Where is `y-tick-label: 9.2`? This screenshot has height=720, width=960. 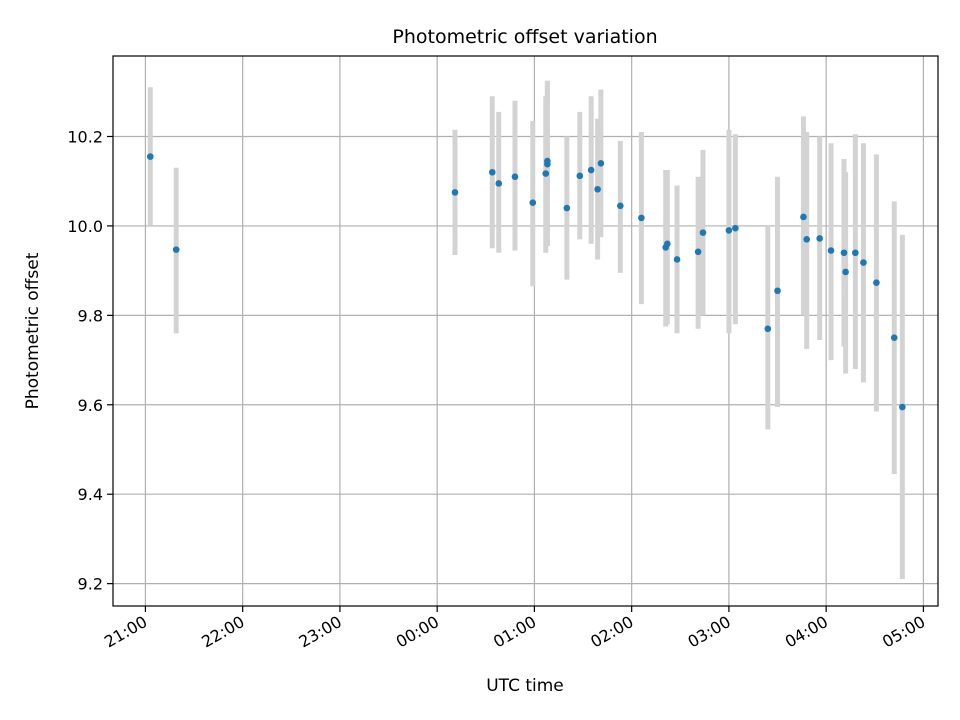 y-tick-label: 9.2 is located at coordinates (90, 584).